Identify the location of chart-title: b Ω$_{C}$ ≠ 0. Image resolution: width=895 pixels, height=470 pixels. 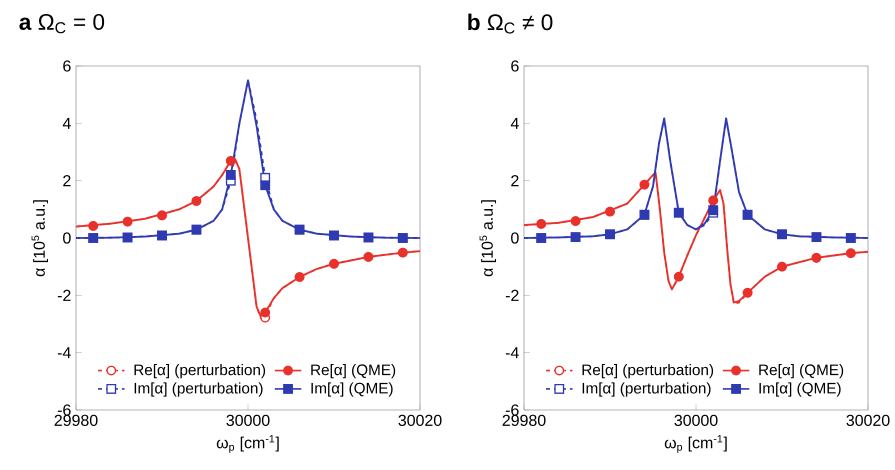
(510, 24).